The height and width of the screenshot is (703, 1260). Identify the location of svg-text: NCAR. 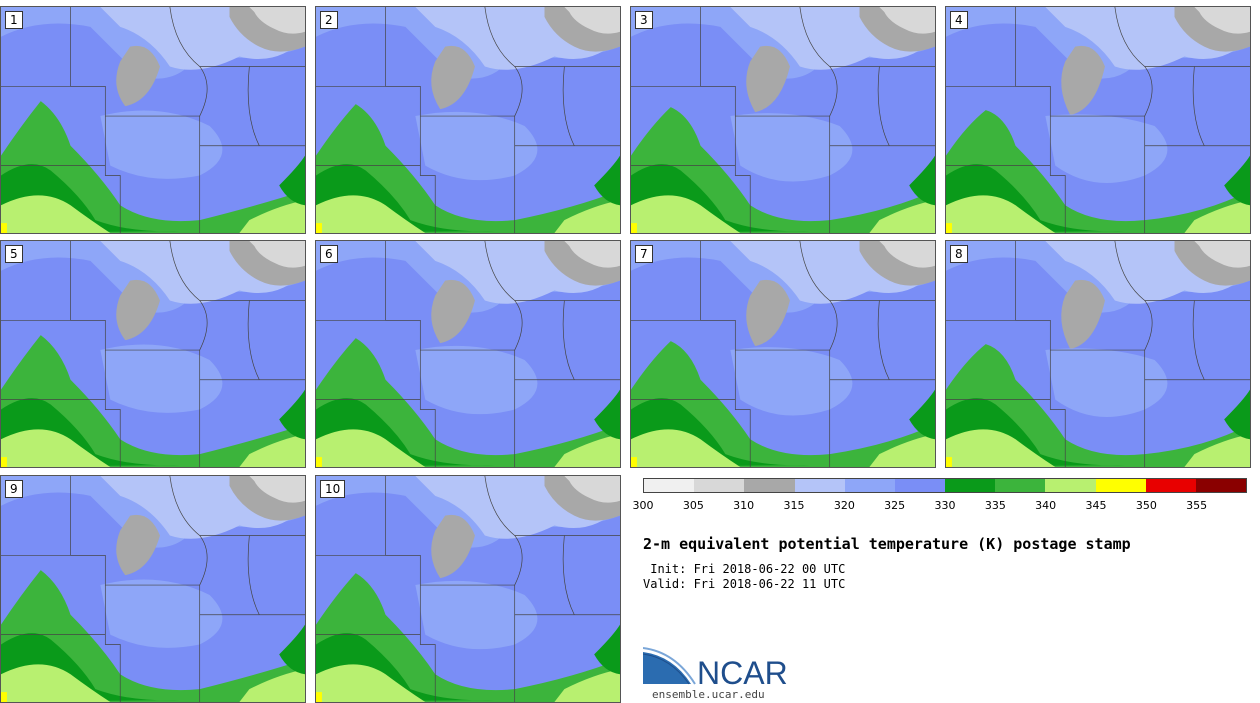
(742, 671).